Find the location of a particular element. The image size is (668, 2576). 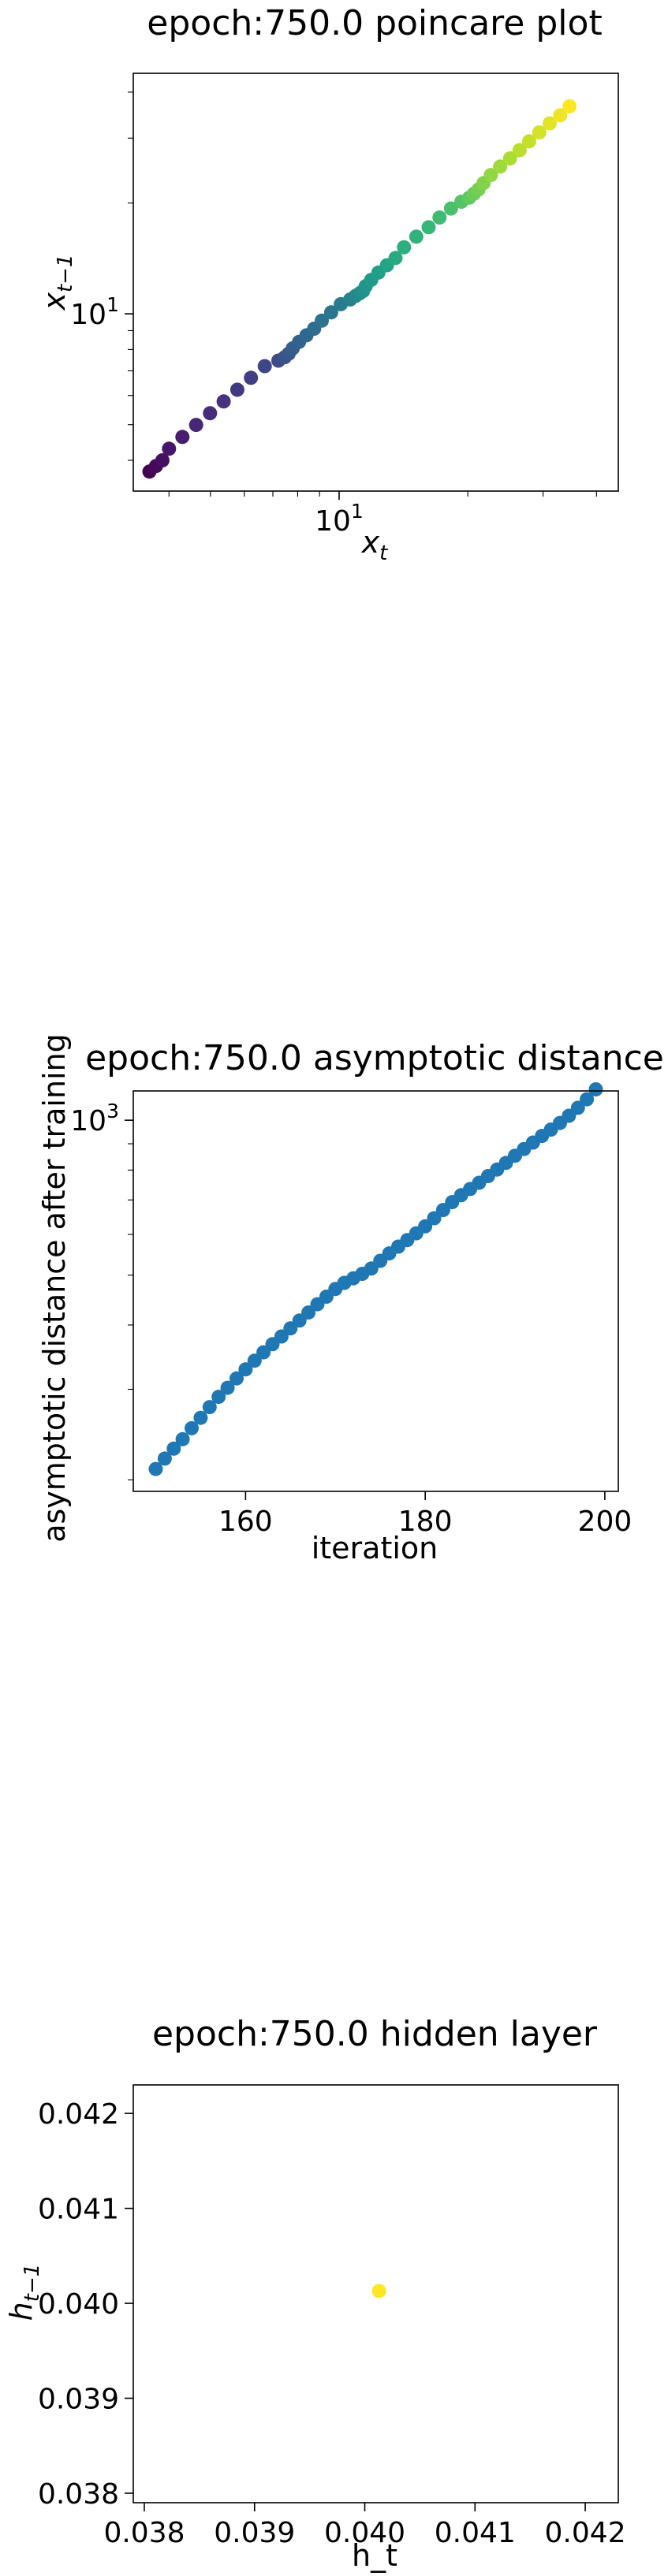

y-tick-label: 10¹ is located at coordinates (94, 312).